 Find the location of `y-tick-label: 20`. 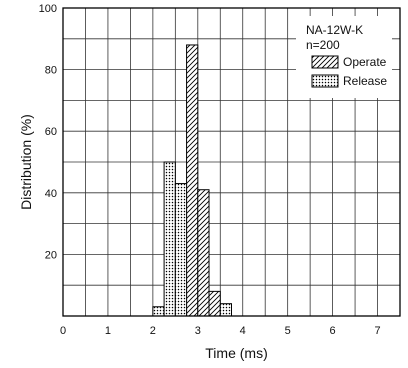

y-tick-label: 20 is located at coordinates (51, 255).